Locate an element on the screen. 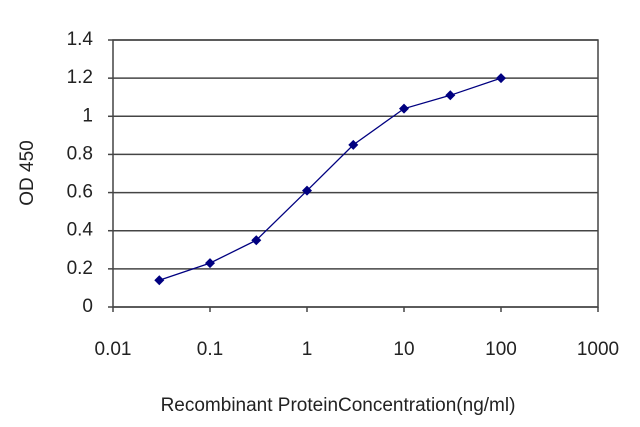 The height and width of the screenshot is (427, 640). y-tick-label: 0.8 is located at coordinates (80, 153).